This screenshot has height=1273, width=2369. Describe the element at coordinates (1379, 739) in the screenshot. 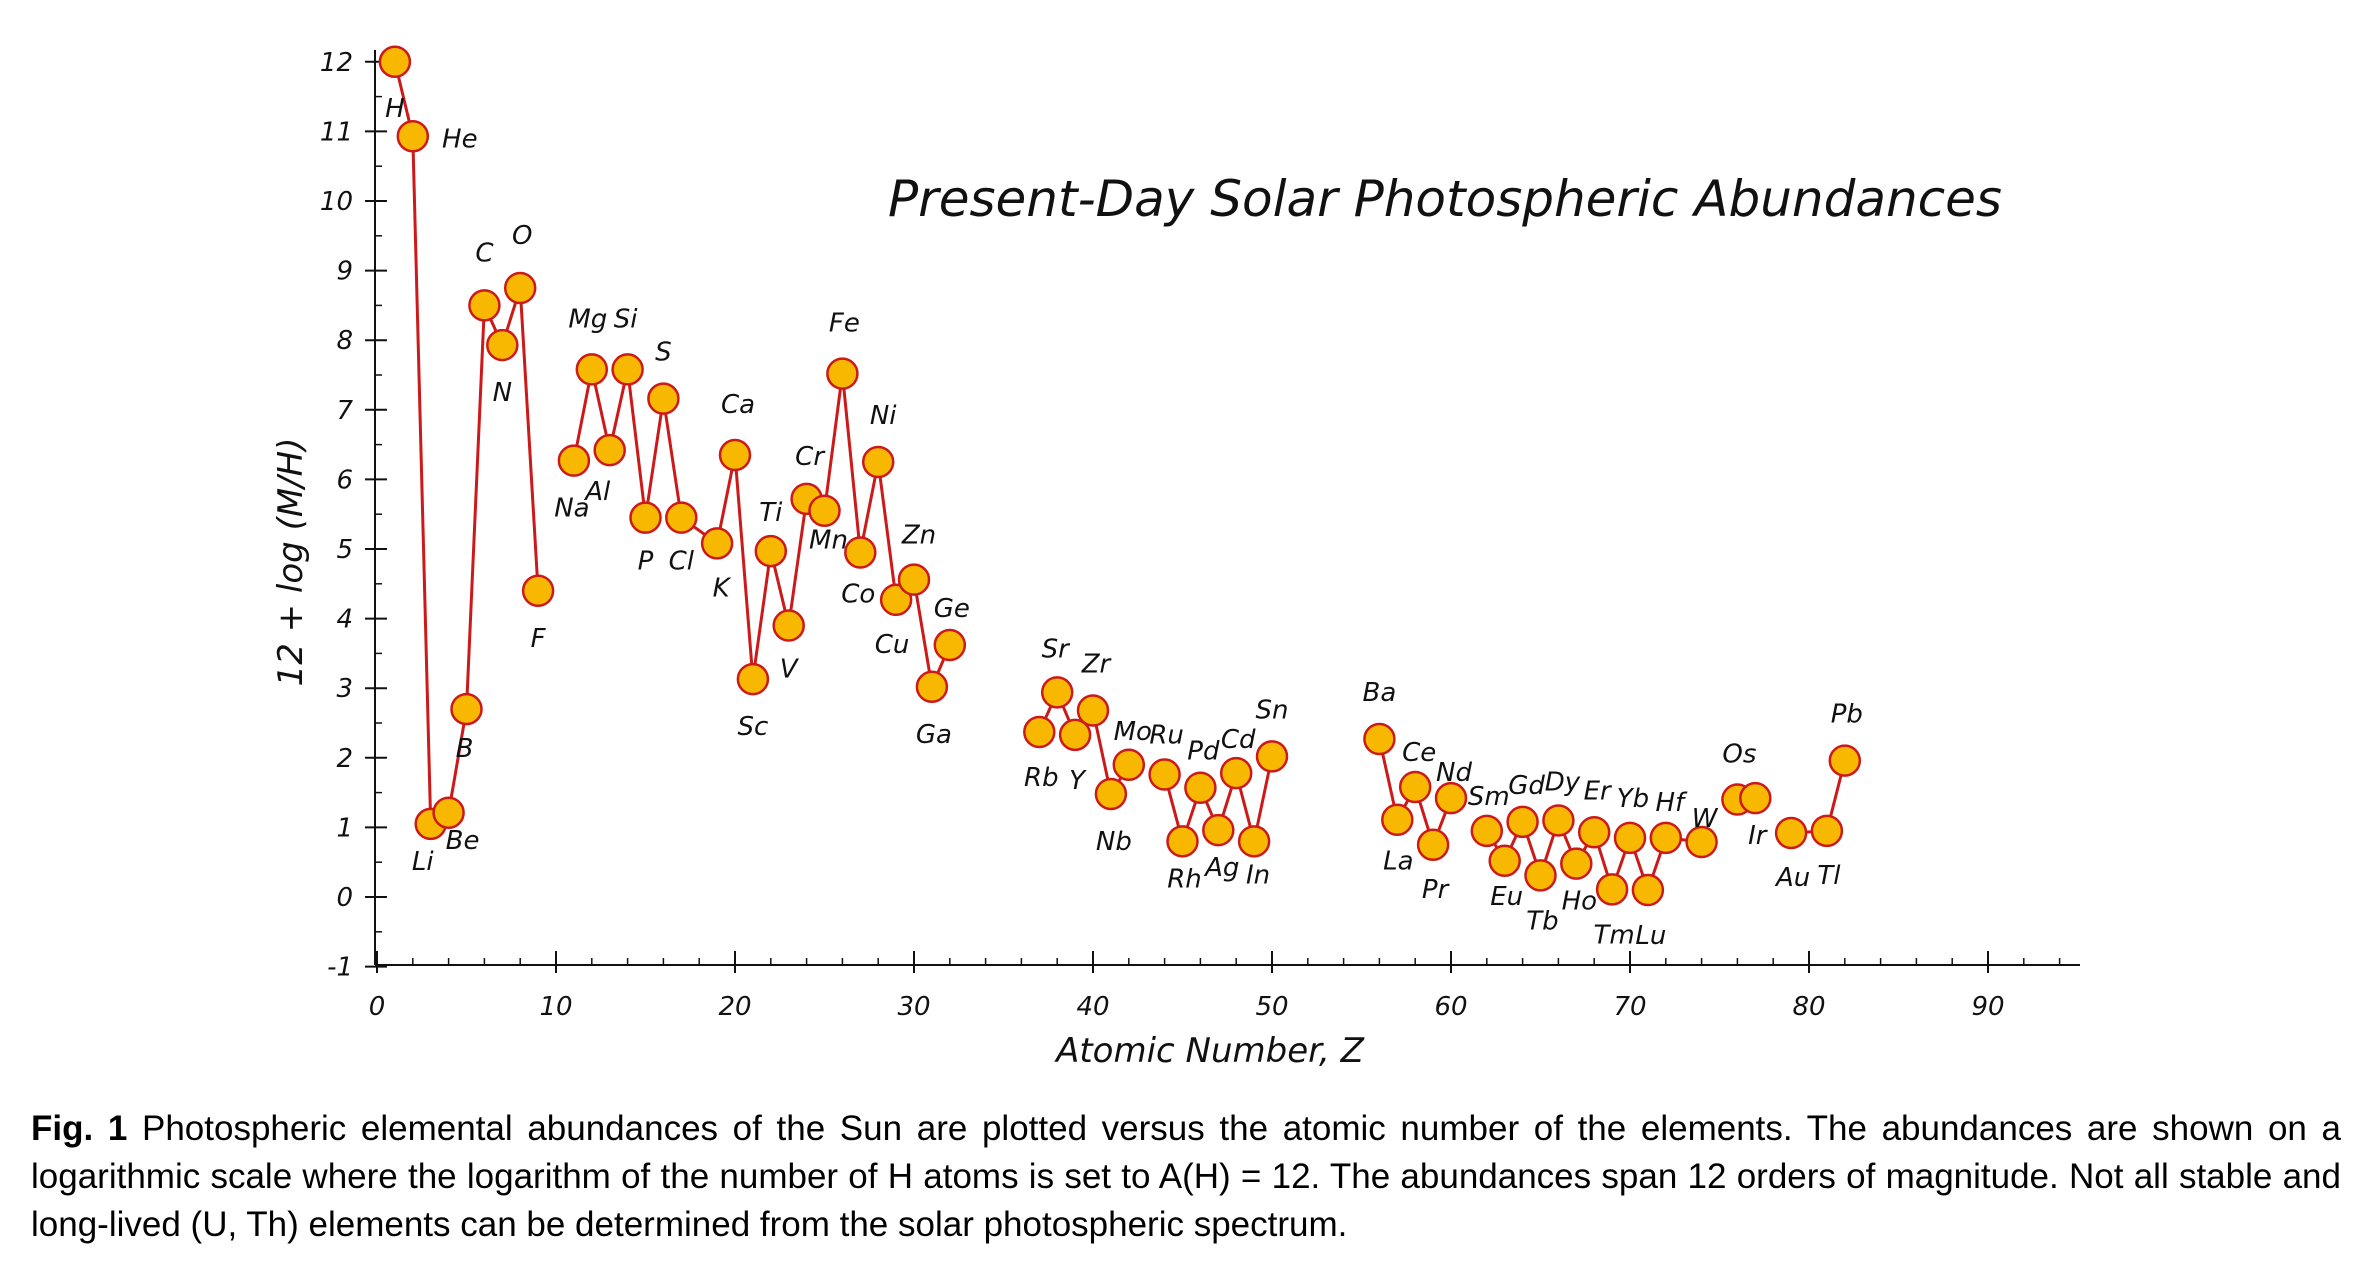

I see `marker-Ba` at that location.